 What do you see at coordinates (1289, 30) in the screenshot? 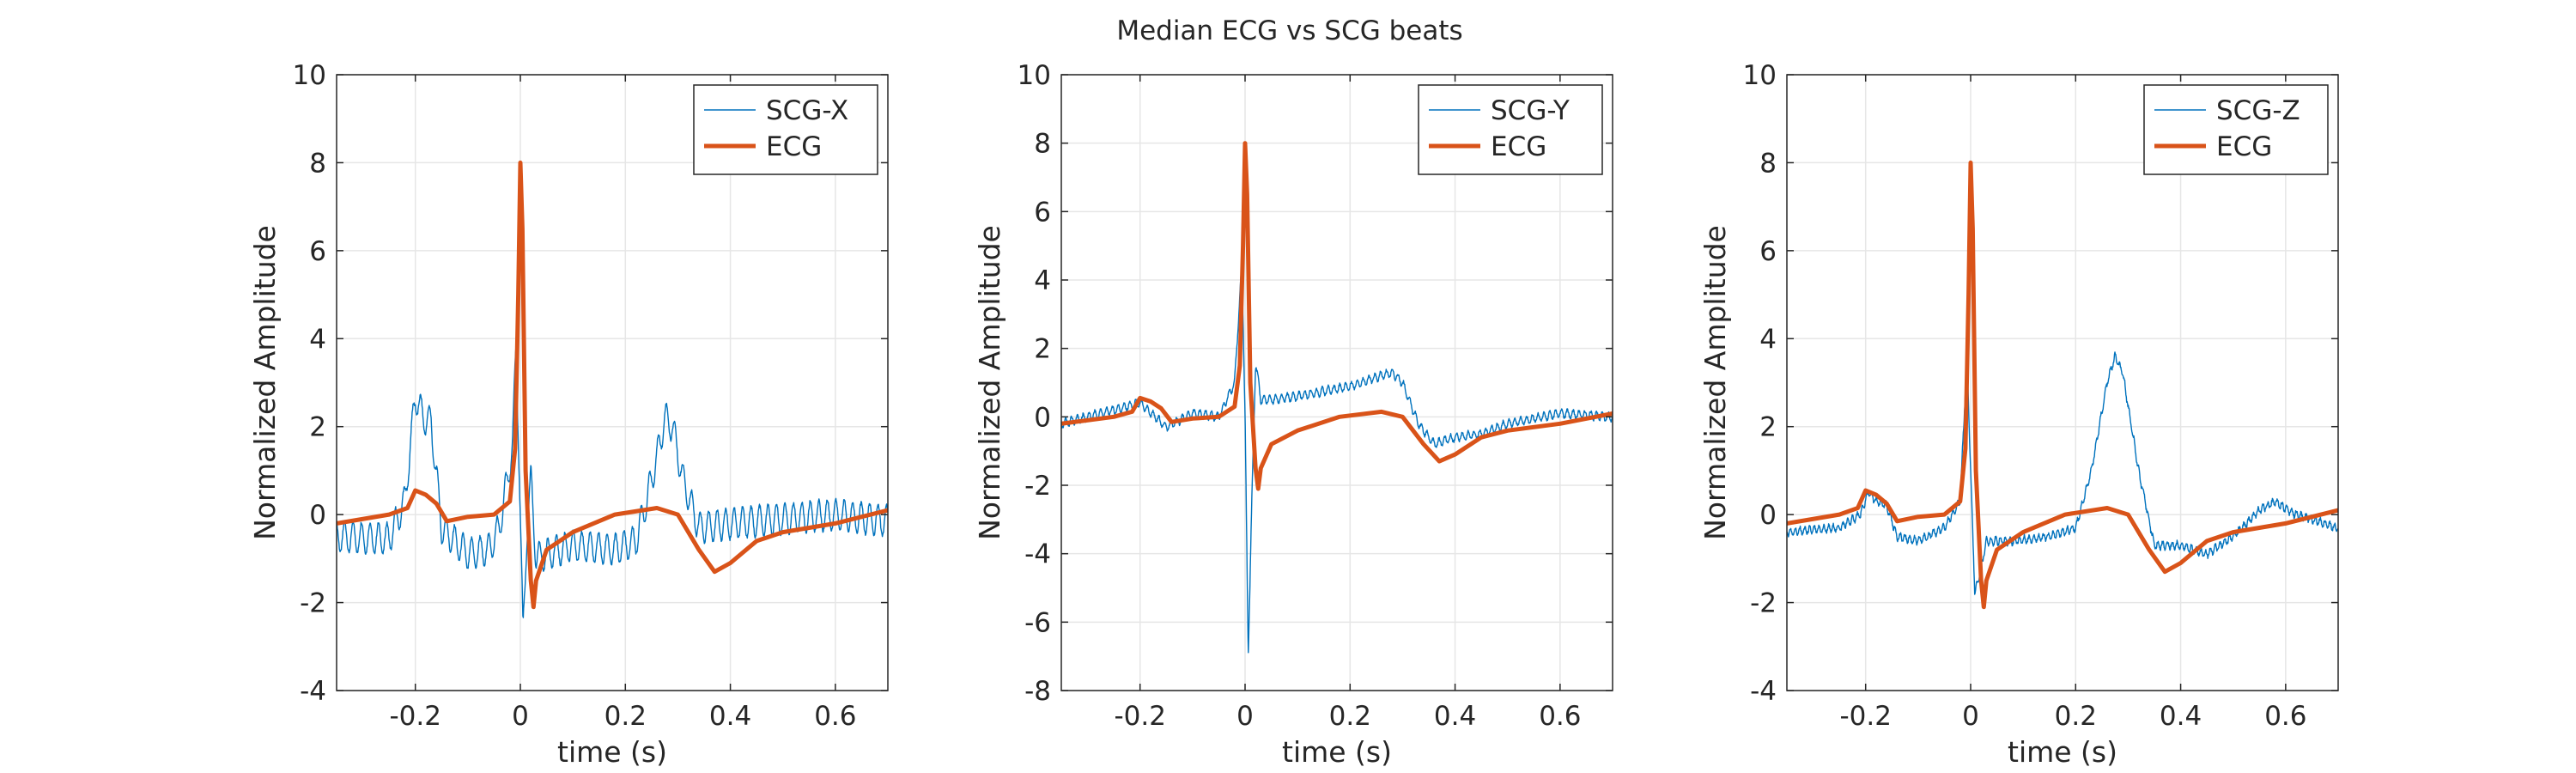
I see `figure-title: Median ECG vs SCG beats` at bounding box center [1289, 30].